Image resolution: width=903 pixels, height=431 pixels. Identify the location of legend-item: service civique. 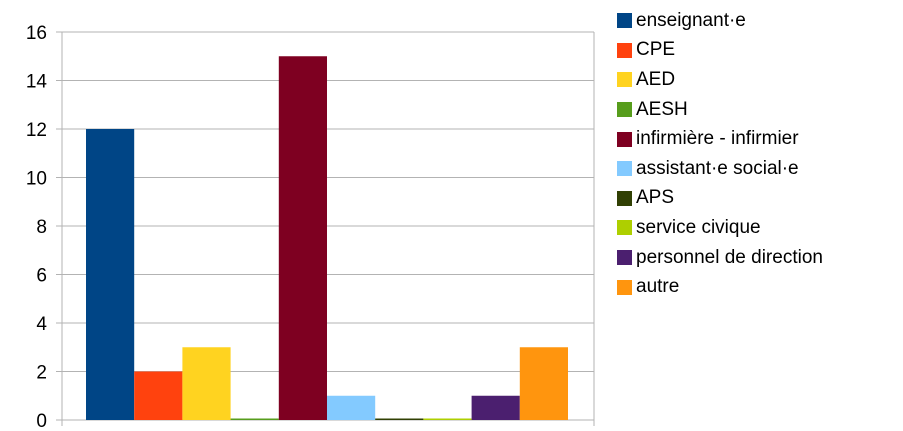
(720, 228).